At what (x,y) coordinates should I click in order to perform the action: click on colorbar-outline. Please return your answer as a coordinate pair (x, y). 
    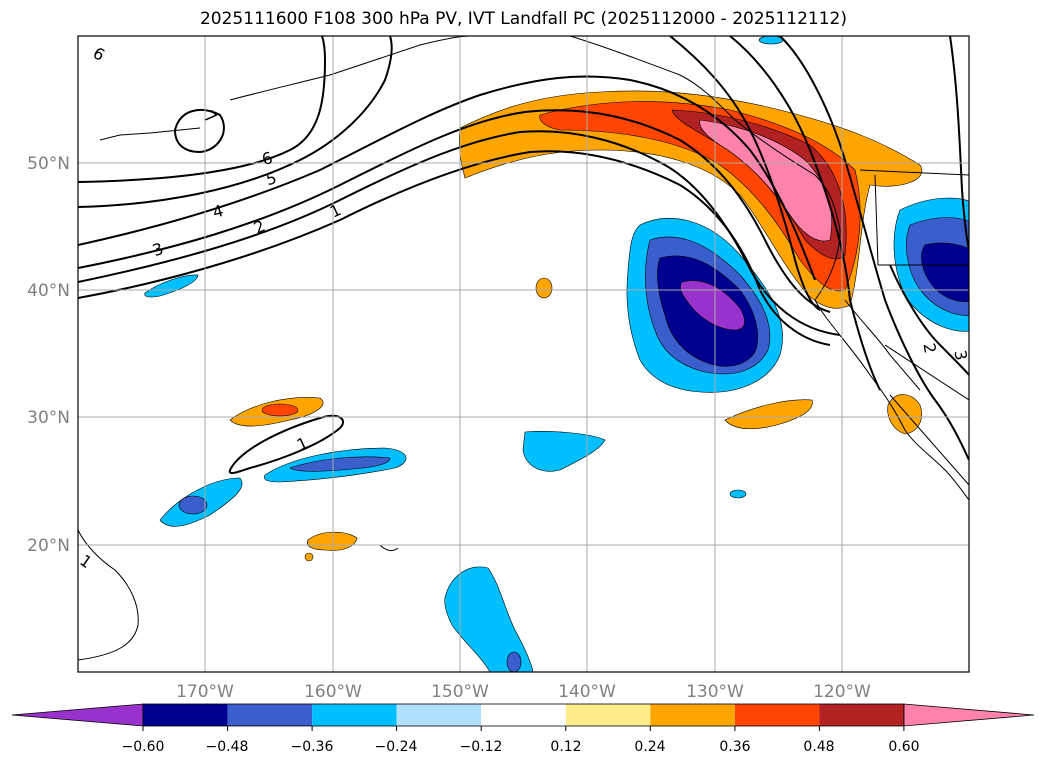
    Looking at the image, I should click on (523, 715).